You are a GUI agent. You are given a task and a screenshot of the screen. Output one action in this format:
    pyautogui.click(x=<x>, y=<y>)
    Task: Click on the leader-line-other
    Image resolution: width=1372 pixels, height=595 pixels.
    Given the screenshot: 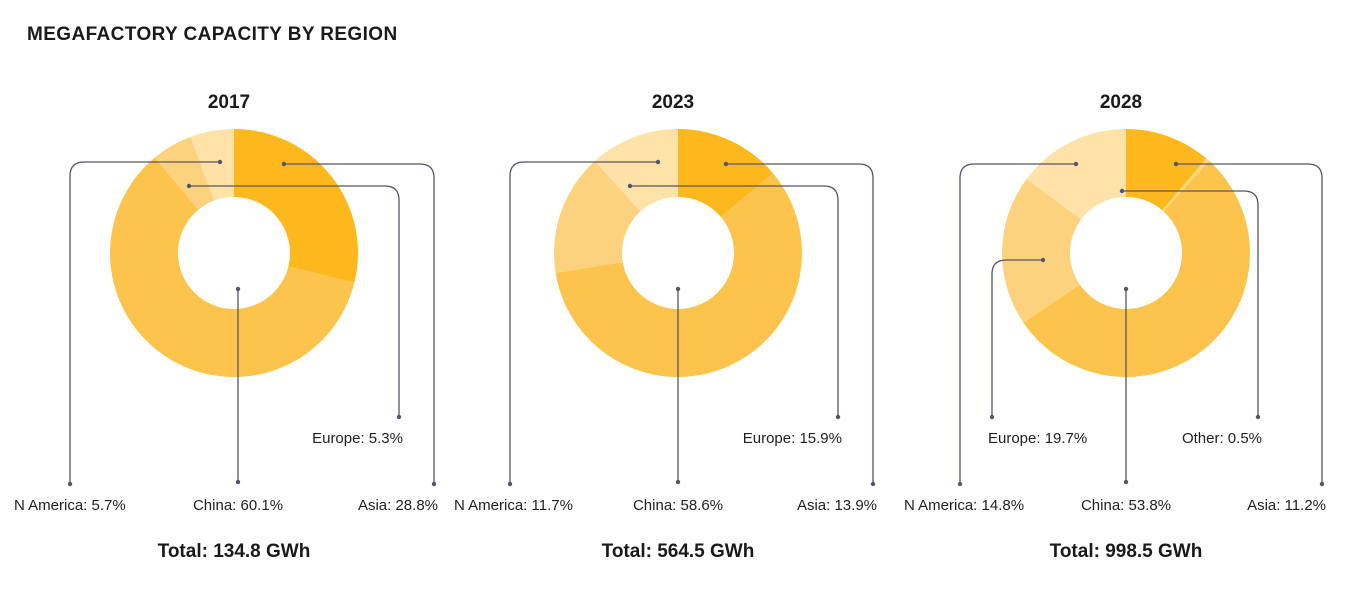 What is the action you would take?
    pyautogui.click(x=1190, y=303)
    